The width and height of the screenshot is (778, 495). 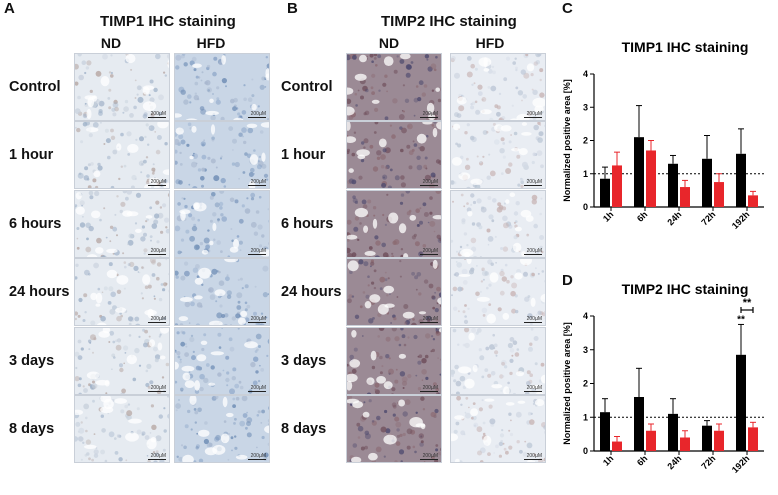 I want to click on y-tick-label: 0, so click(x=585, y=207).